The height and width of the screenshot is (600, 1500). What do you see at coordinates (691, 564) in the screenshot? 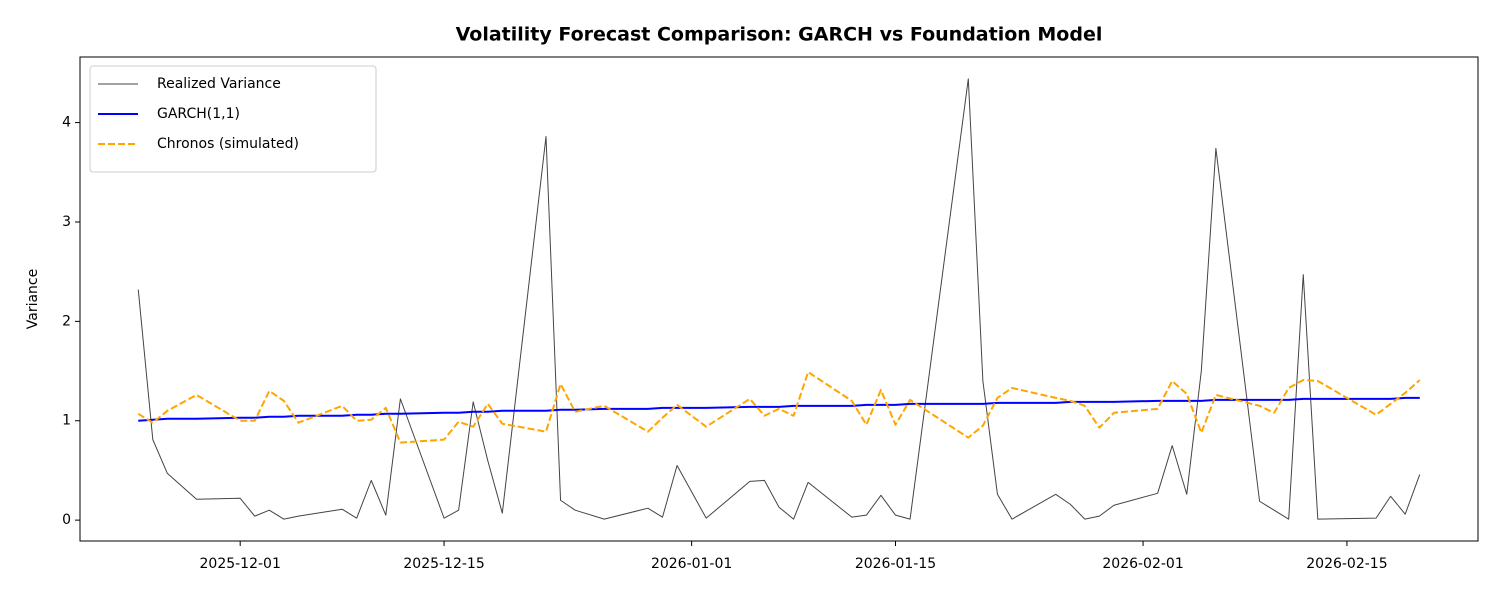
I see `x-tick-label: 2026-01-01` at bounding box center [691, 564].